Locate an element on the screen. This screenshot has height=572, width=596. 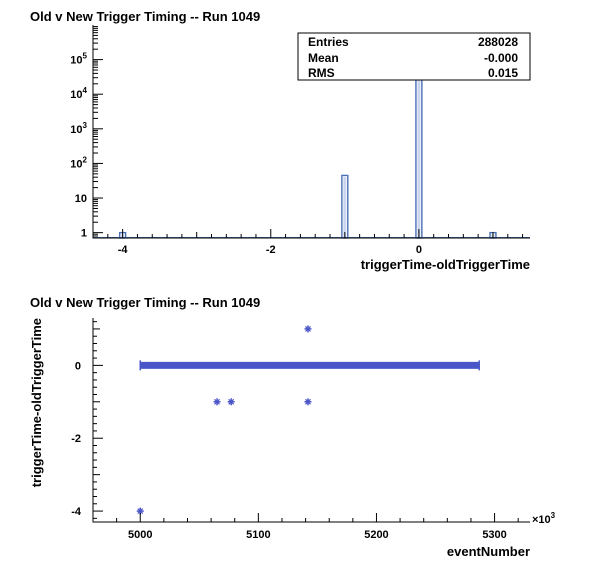
scatter-band is located at coordinates (309, 365).